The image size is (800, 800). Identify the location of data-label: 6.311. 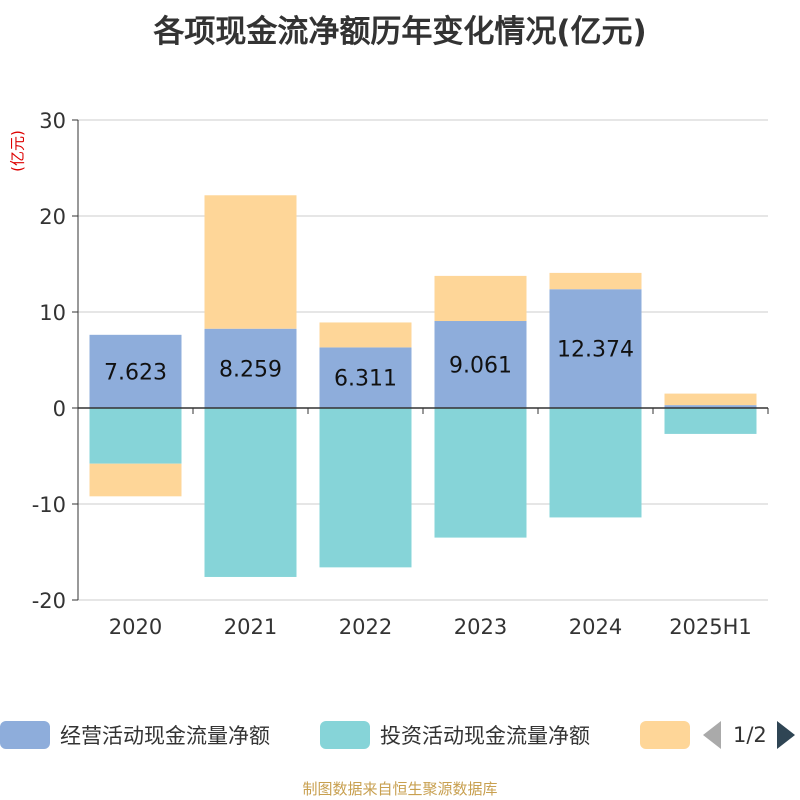
(365, 379).